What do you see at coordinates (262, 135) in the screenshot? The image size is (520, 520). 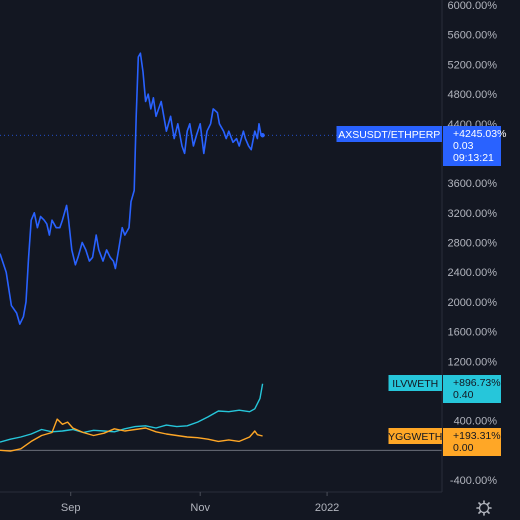 I see `last-point-marker` at bounding box center [262, 135].